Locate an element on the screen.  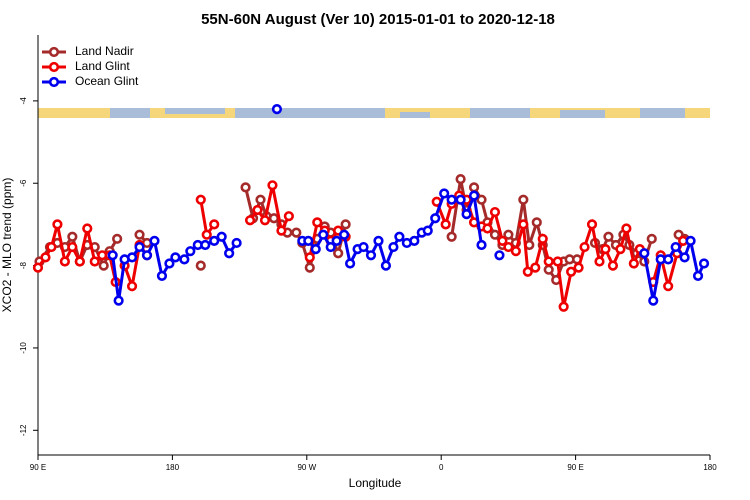
legend-label: Land Nadir is located at coordinates (104, 51).